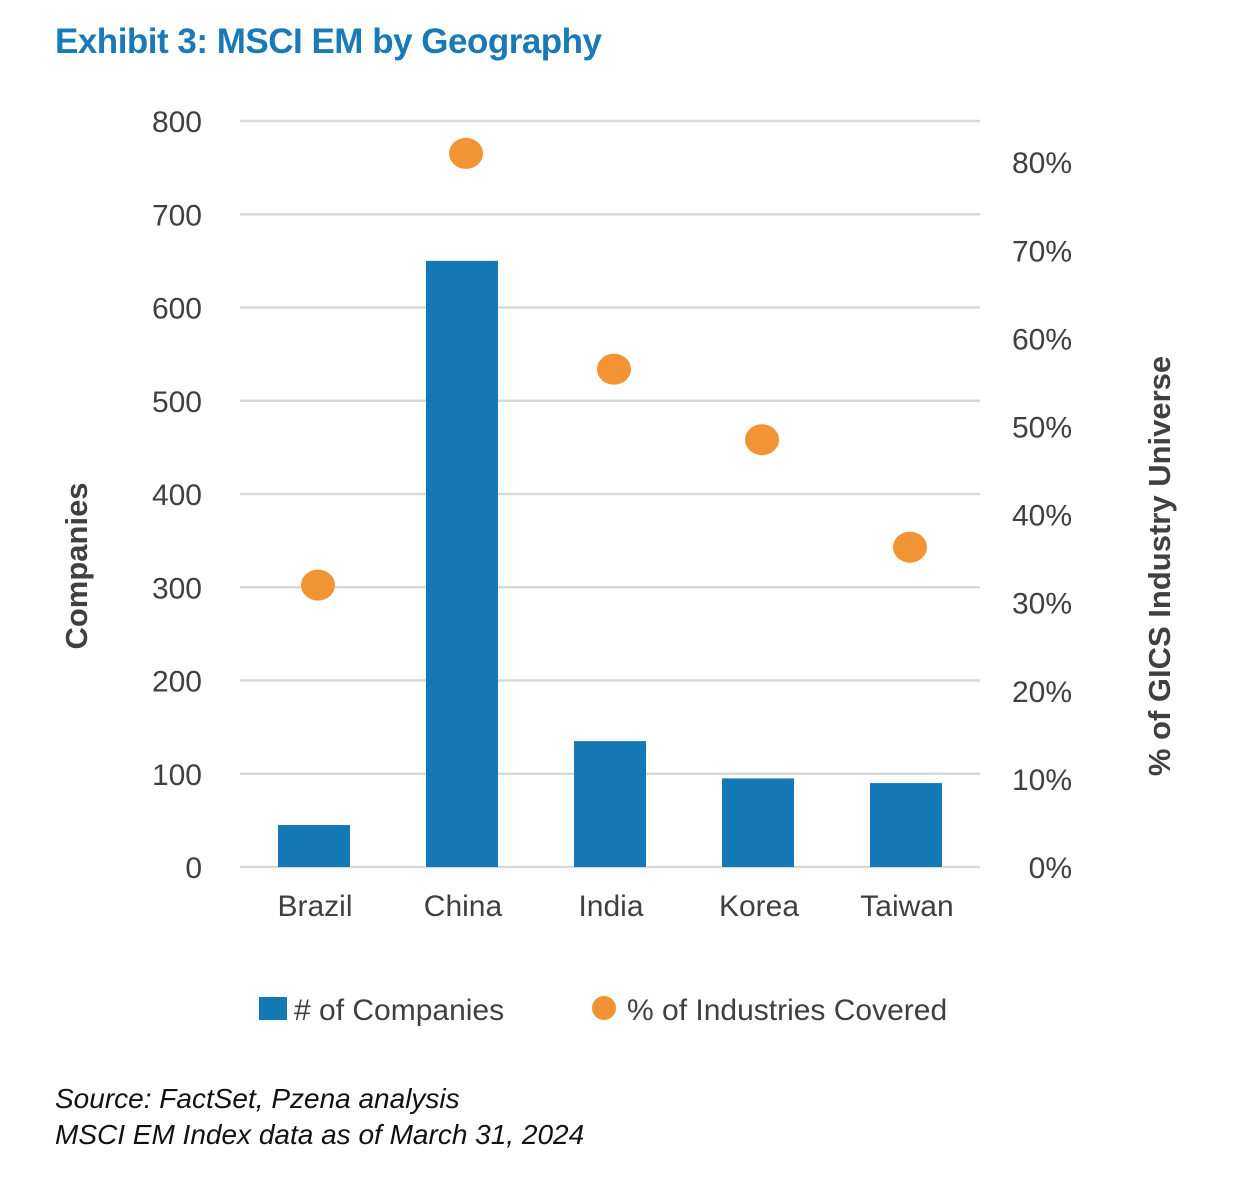 This screenshot has width=1238, height=1192. I want to click on left-tick-label: 800, so click(177, 122).